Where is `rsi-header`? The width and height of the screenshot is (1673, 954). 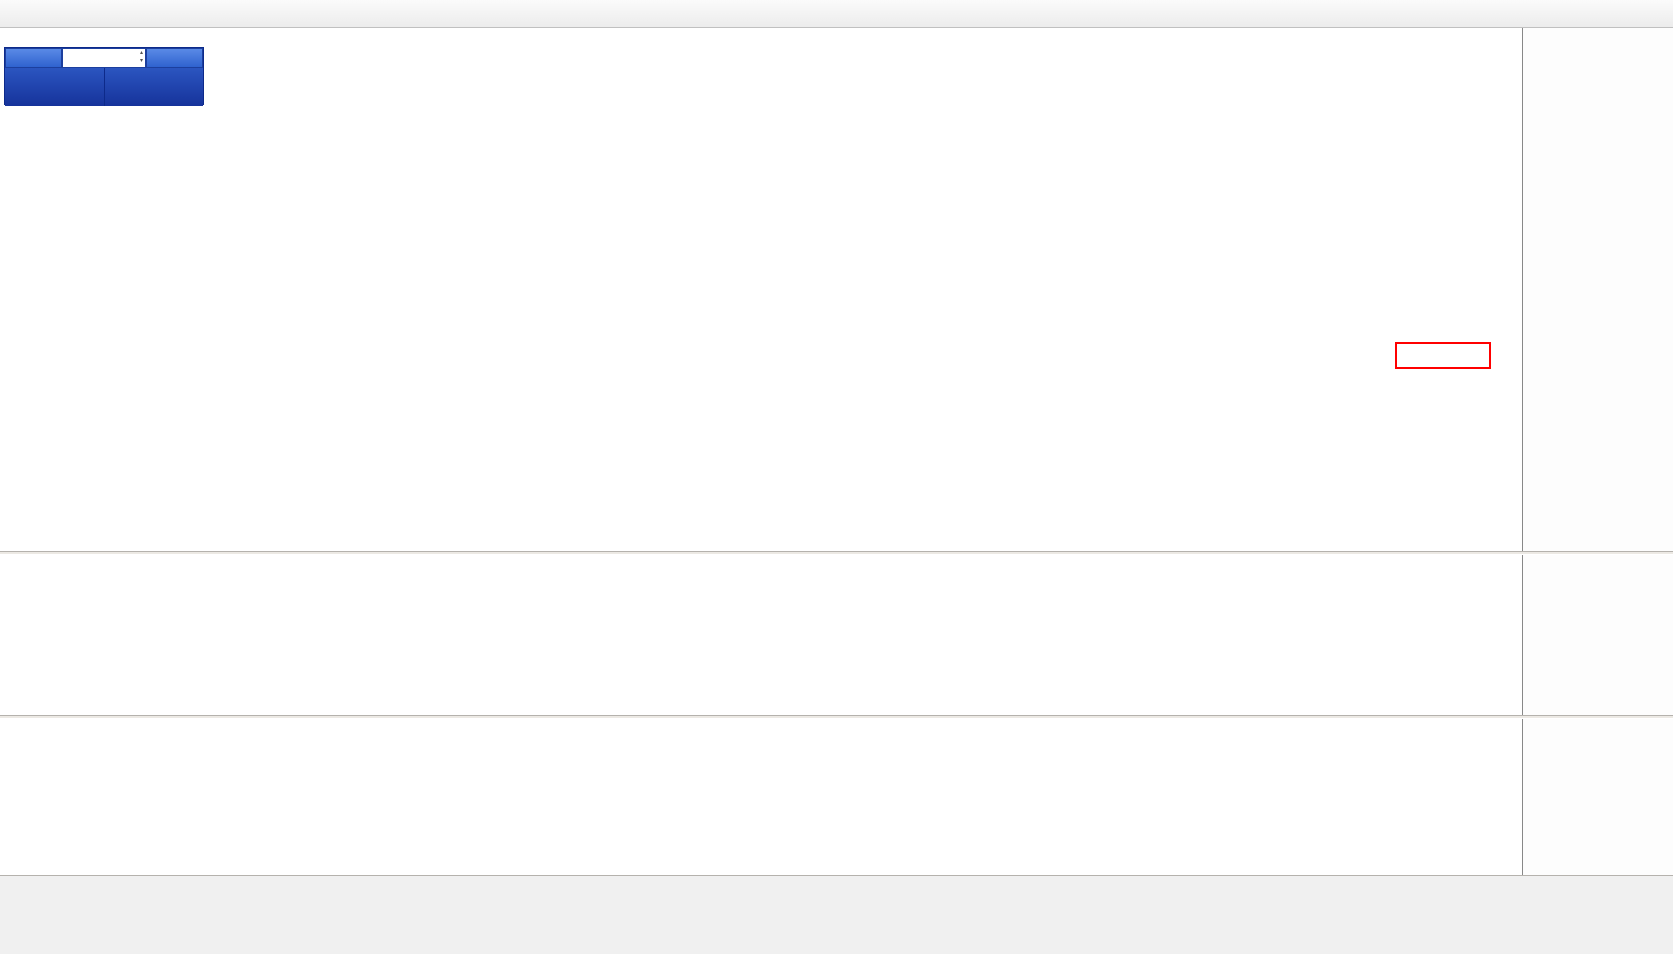
rsi-header is located at coordinates (9, 728).